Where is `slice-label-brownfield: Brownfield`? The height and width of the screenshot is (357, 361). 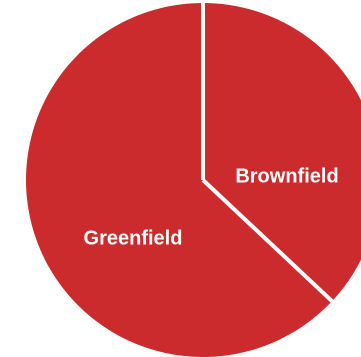
slice-label-brownfield: Brownfield is located at coordinates (286, 176).